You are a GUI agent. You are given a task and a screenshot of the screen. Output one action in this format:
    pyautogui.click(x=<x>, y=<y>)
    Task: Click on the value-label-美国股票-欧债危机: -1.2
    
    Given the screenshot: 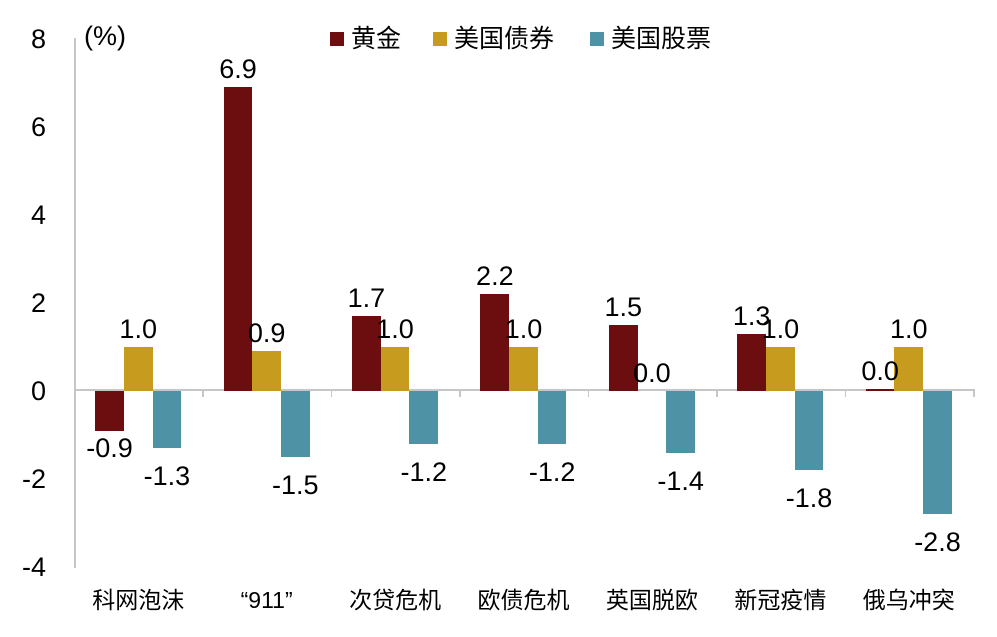 What is the action you would take?
    pyautogui.click(x=552, y=471)
    